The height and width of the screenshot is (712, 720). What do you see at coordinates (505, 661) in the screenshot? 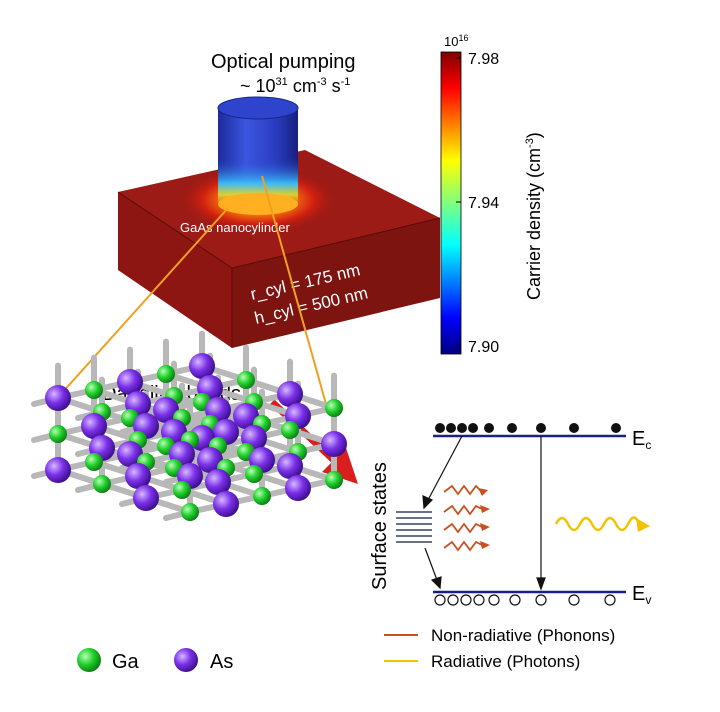
I see `radiative-legend-label: Radiative (Photons)` at bounding box center [505, 661].